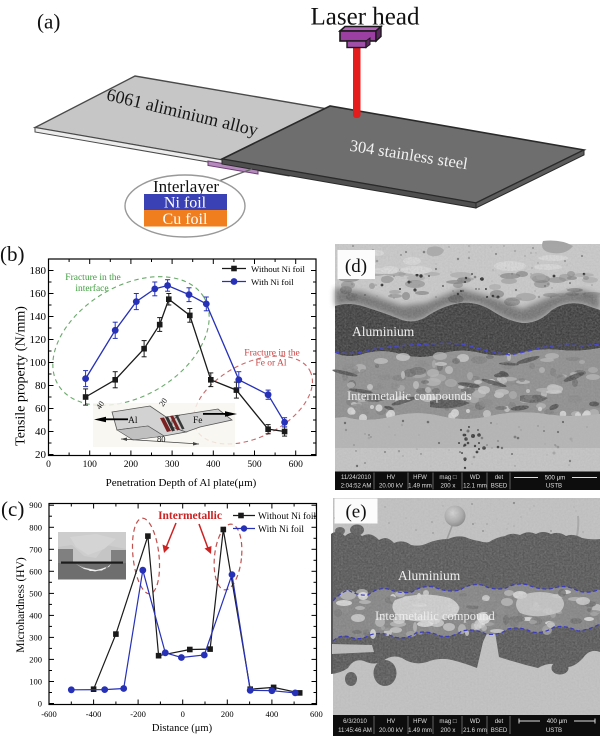 Image resolution: width=600 pixels, height=738 pixels. Describe the element at coordinates (21, 376) in the screenshot. I see `svg-text: Tensile property (N/mm)` at that location.